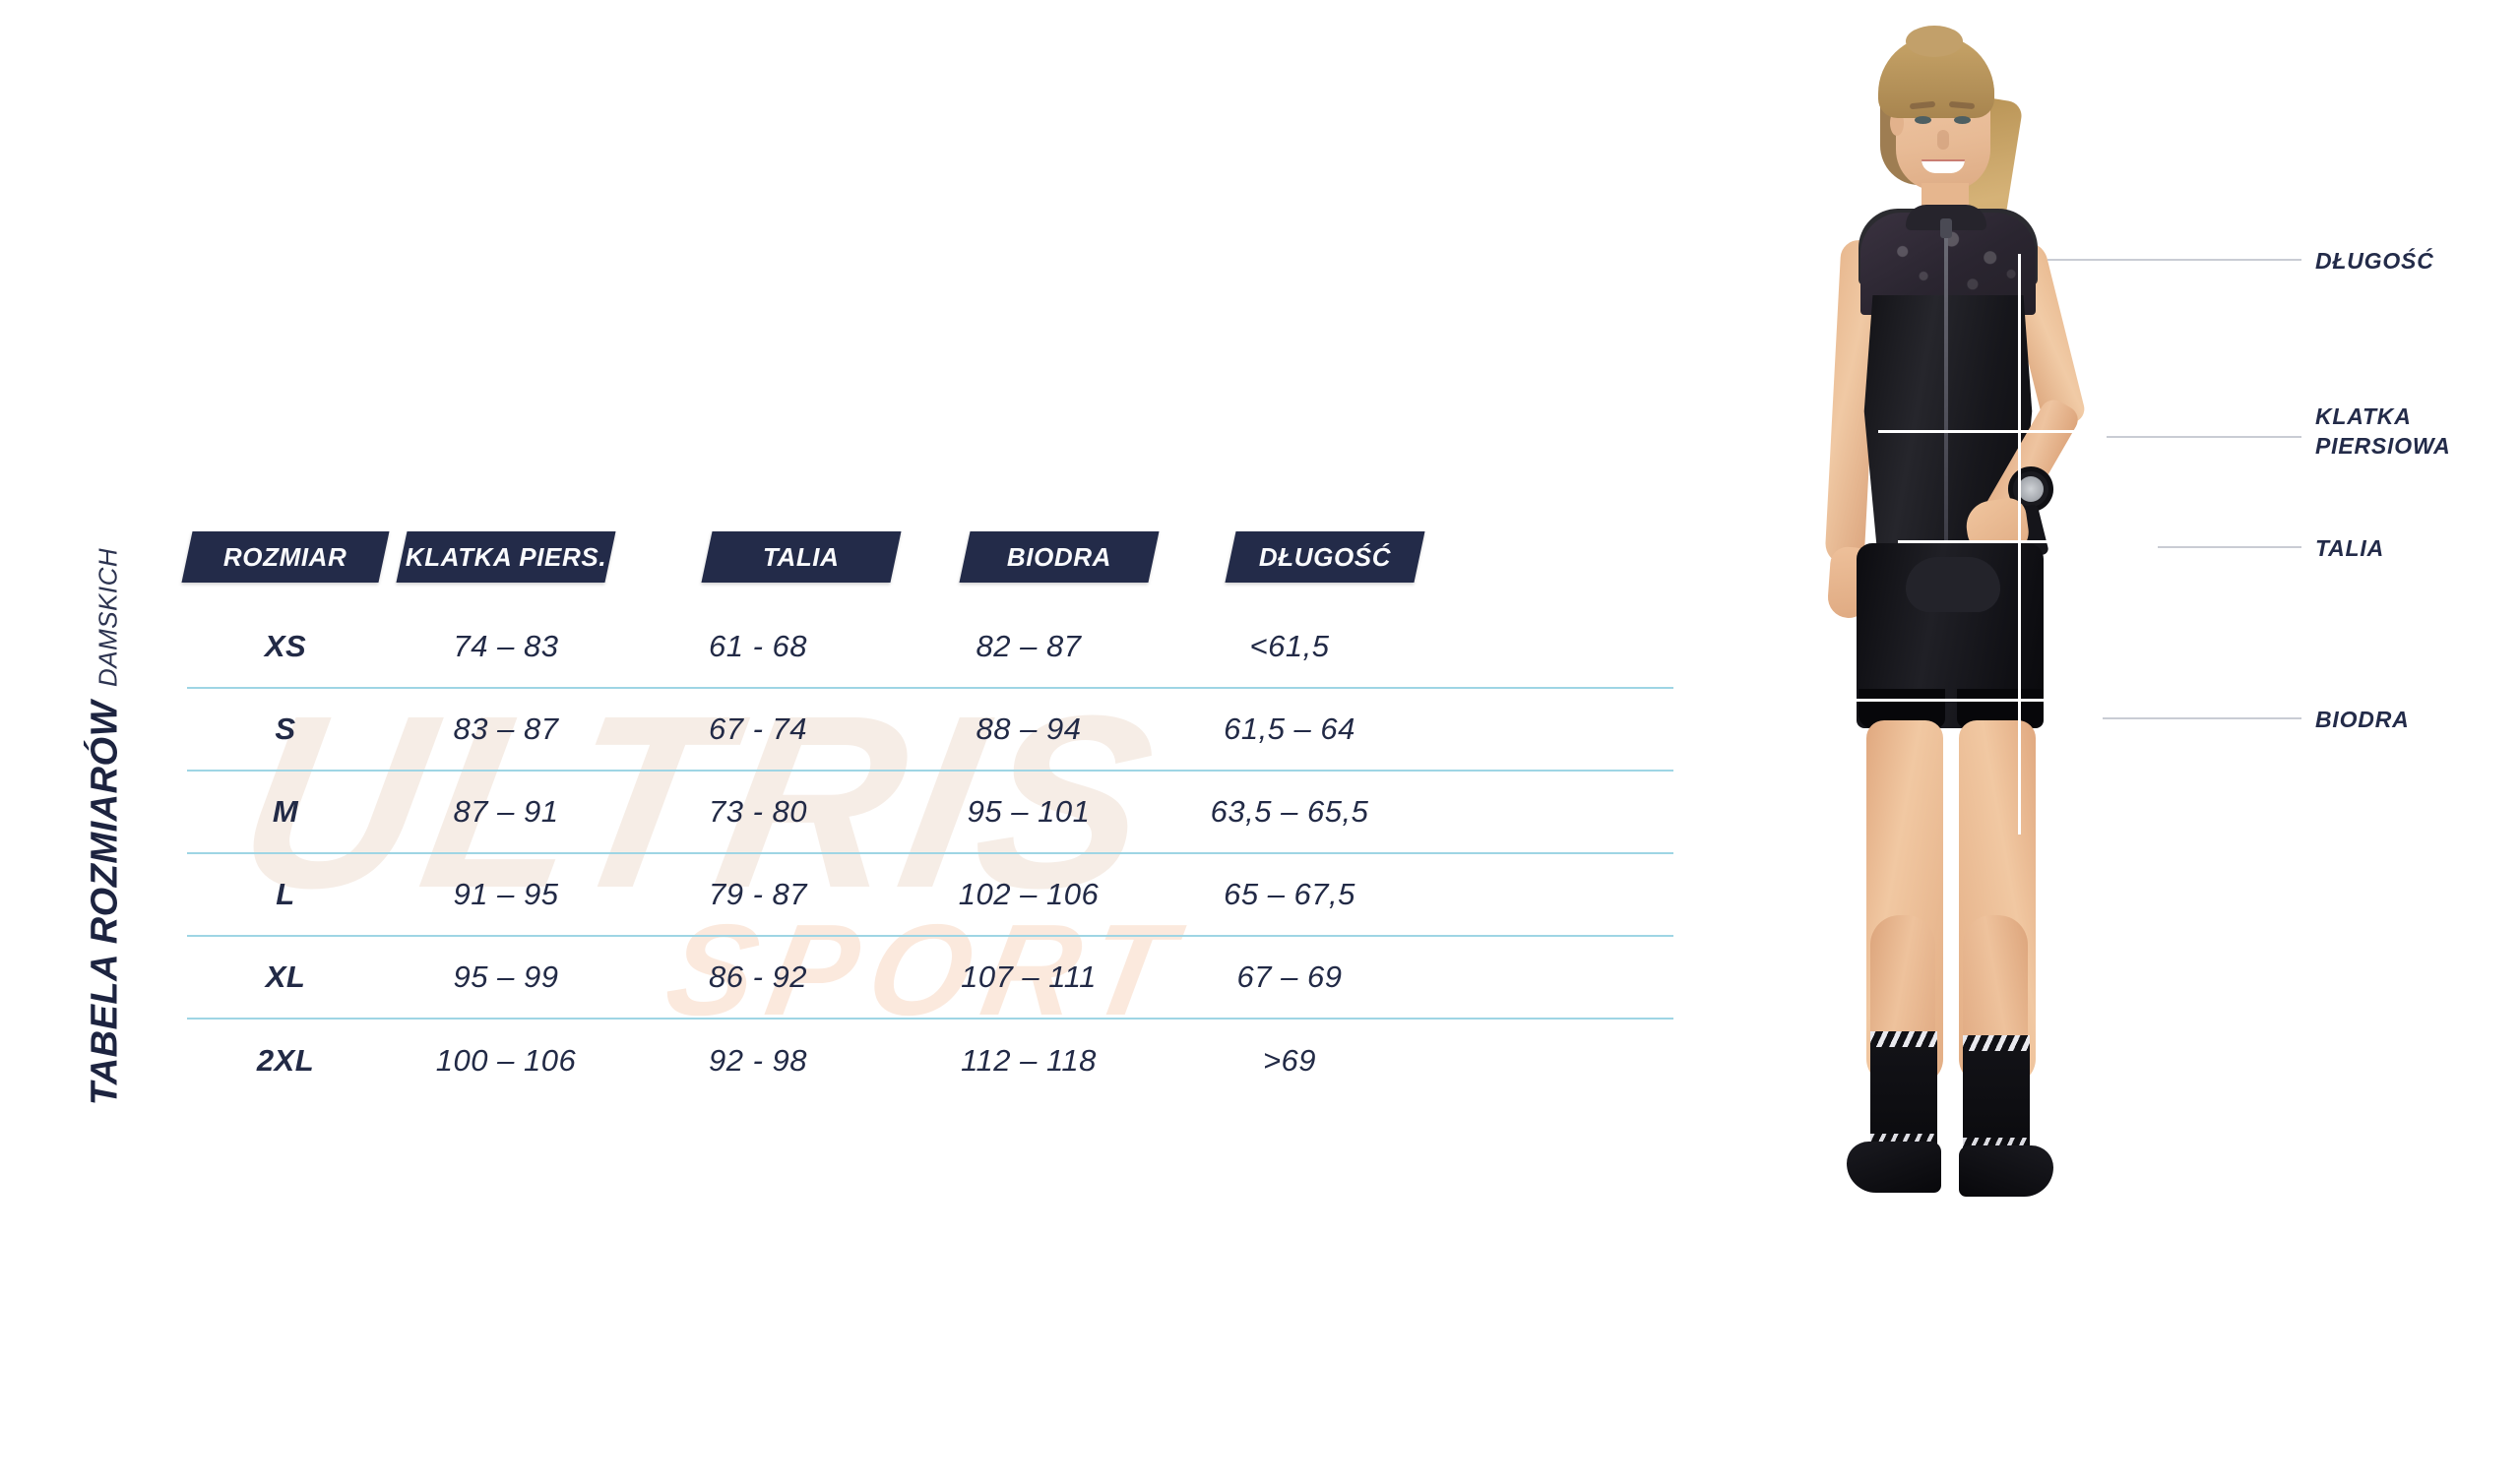 The image size is (2520, 1484). I want to click on column-header-rozmiar: ROZMIAR, so click(285, 557).